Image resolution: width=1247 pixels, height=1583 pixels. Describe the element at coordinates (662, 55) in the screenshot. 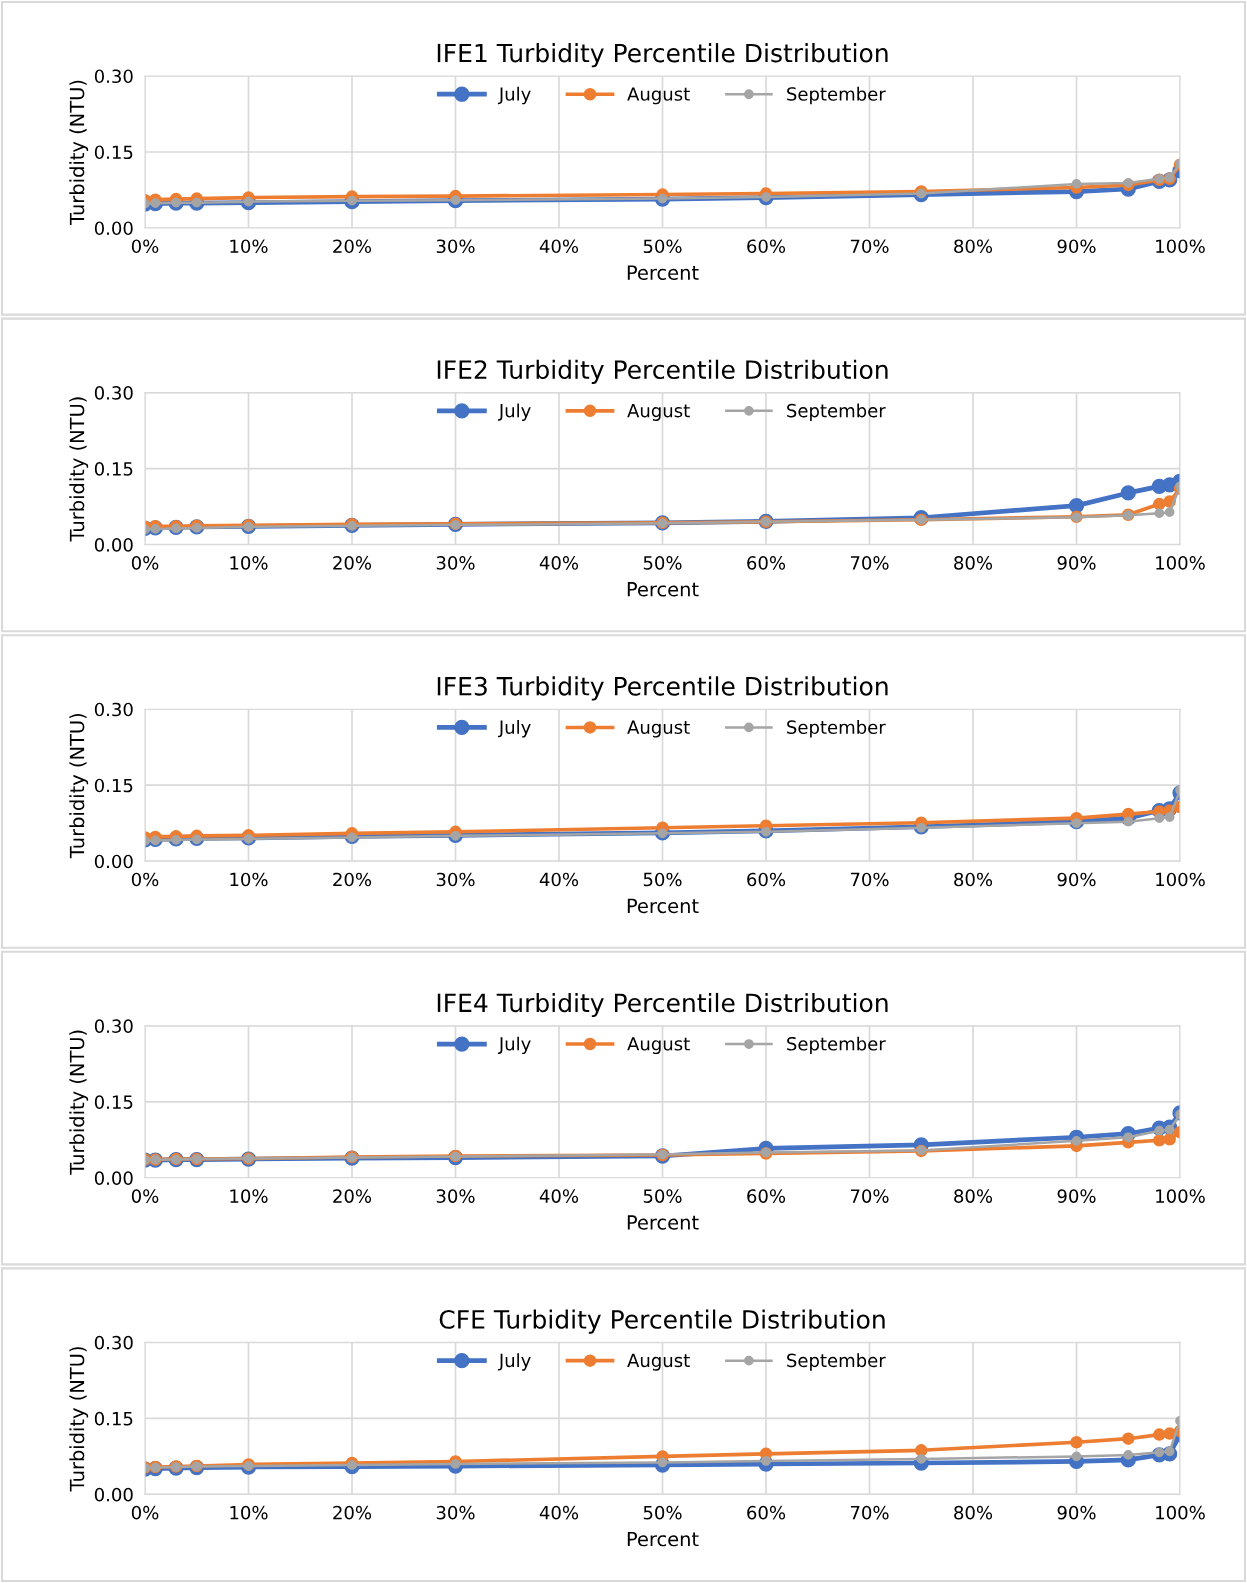

I see `chart-title: IFE1 Turbidity Percentile Distribution` at that location.